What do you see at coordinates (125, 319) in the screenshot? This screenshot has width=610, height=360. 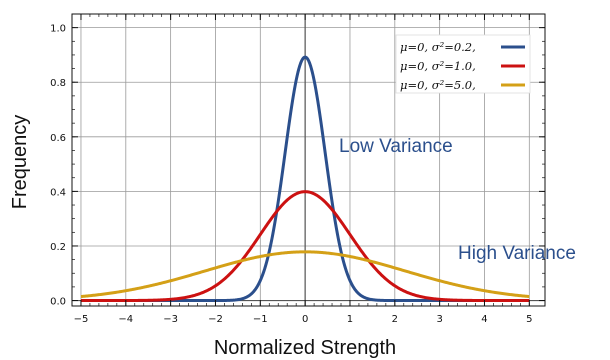 I see `x-tick-label: −4` at bounding box center [125, 319].